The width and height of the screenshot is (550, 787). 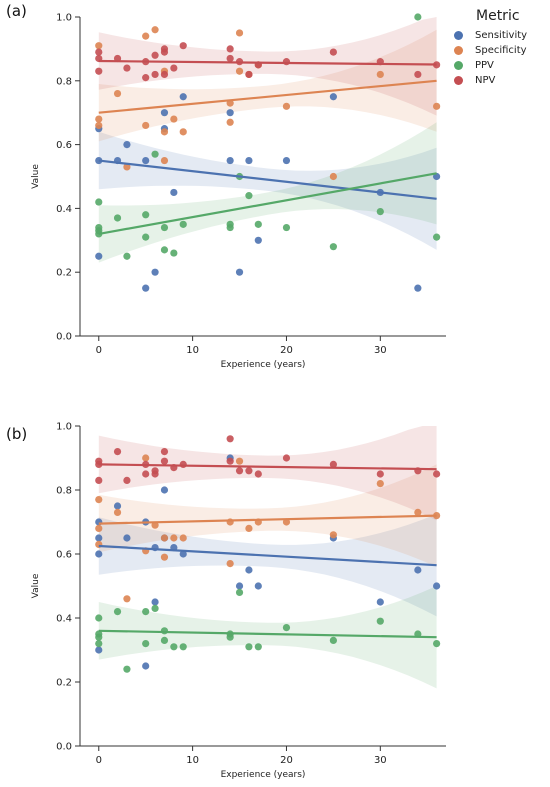 What do you see at coordinates (286, 760) in the screenshot?
I see `x-tick-label: 20` at bounding box center [286, 760].